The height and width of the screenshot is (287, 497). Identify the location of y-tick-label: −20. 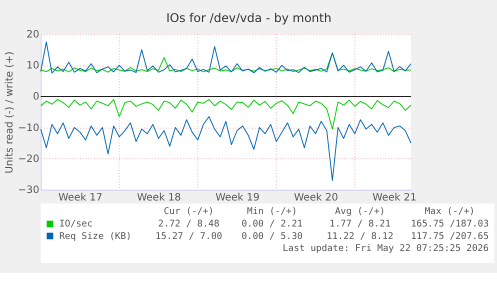
(29, 159).